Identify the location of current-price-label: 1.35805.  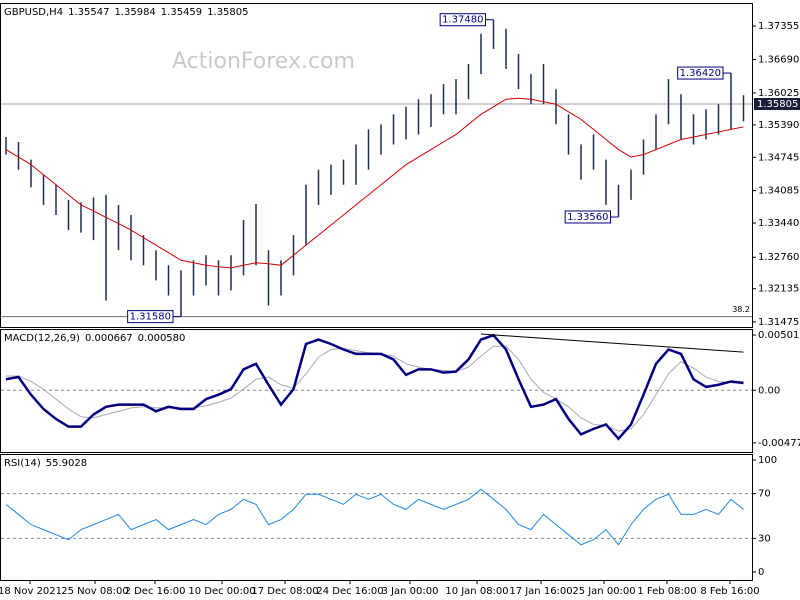
(777, 104).